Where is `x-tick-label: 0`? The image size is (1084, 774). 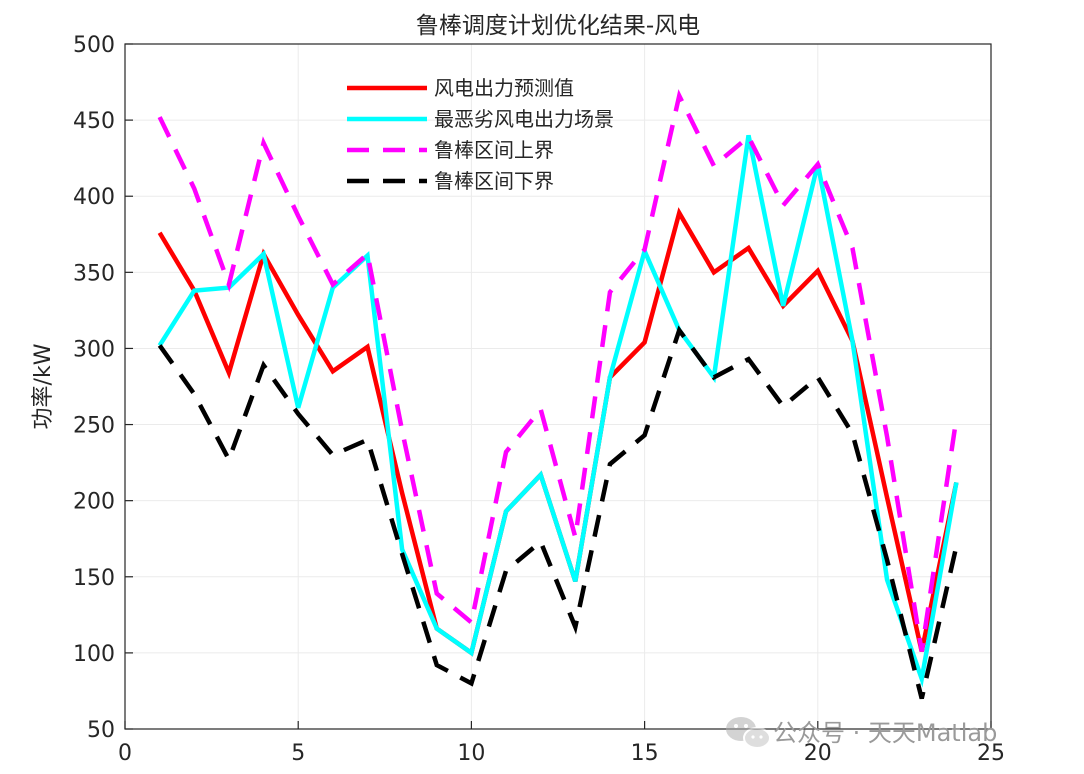 x-tick-label: 0 is located at coordinates (125, 753).